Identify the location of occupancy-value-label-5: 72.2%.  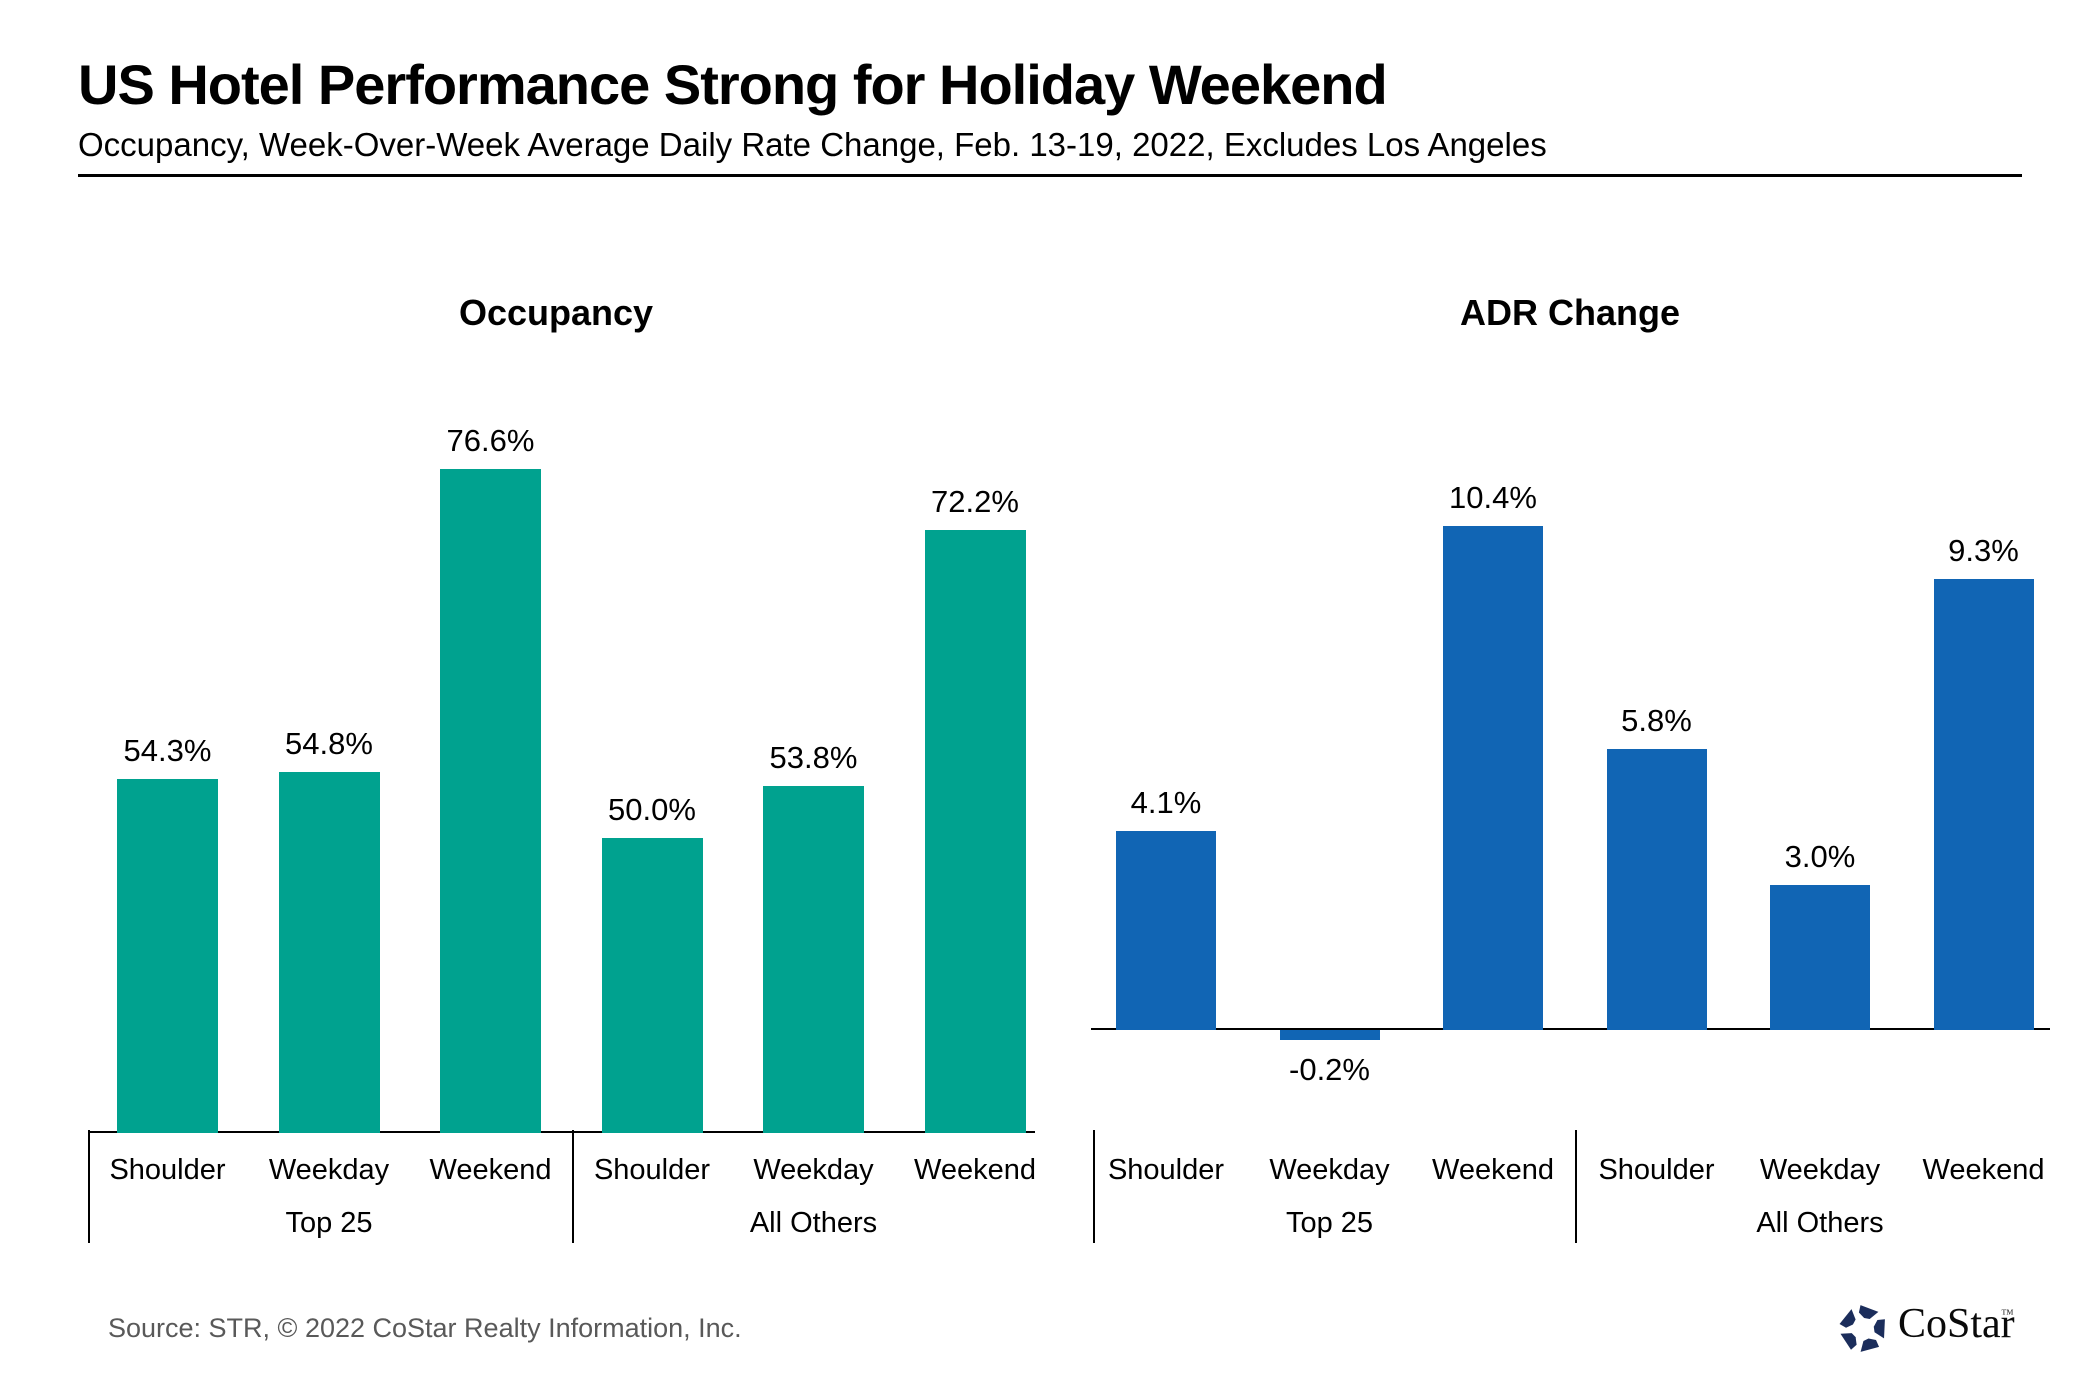
(975, 501).